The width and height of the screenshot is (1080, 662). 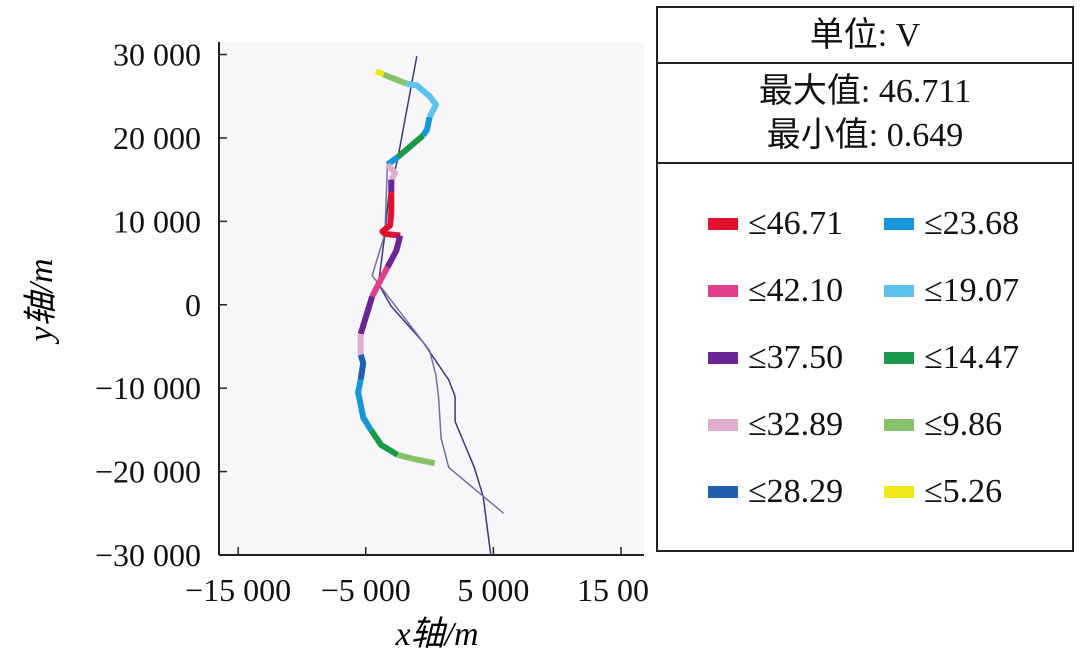 I want to click on x-tick-label: −5 000, so click(x=366, y=590).